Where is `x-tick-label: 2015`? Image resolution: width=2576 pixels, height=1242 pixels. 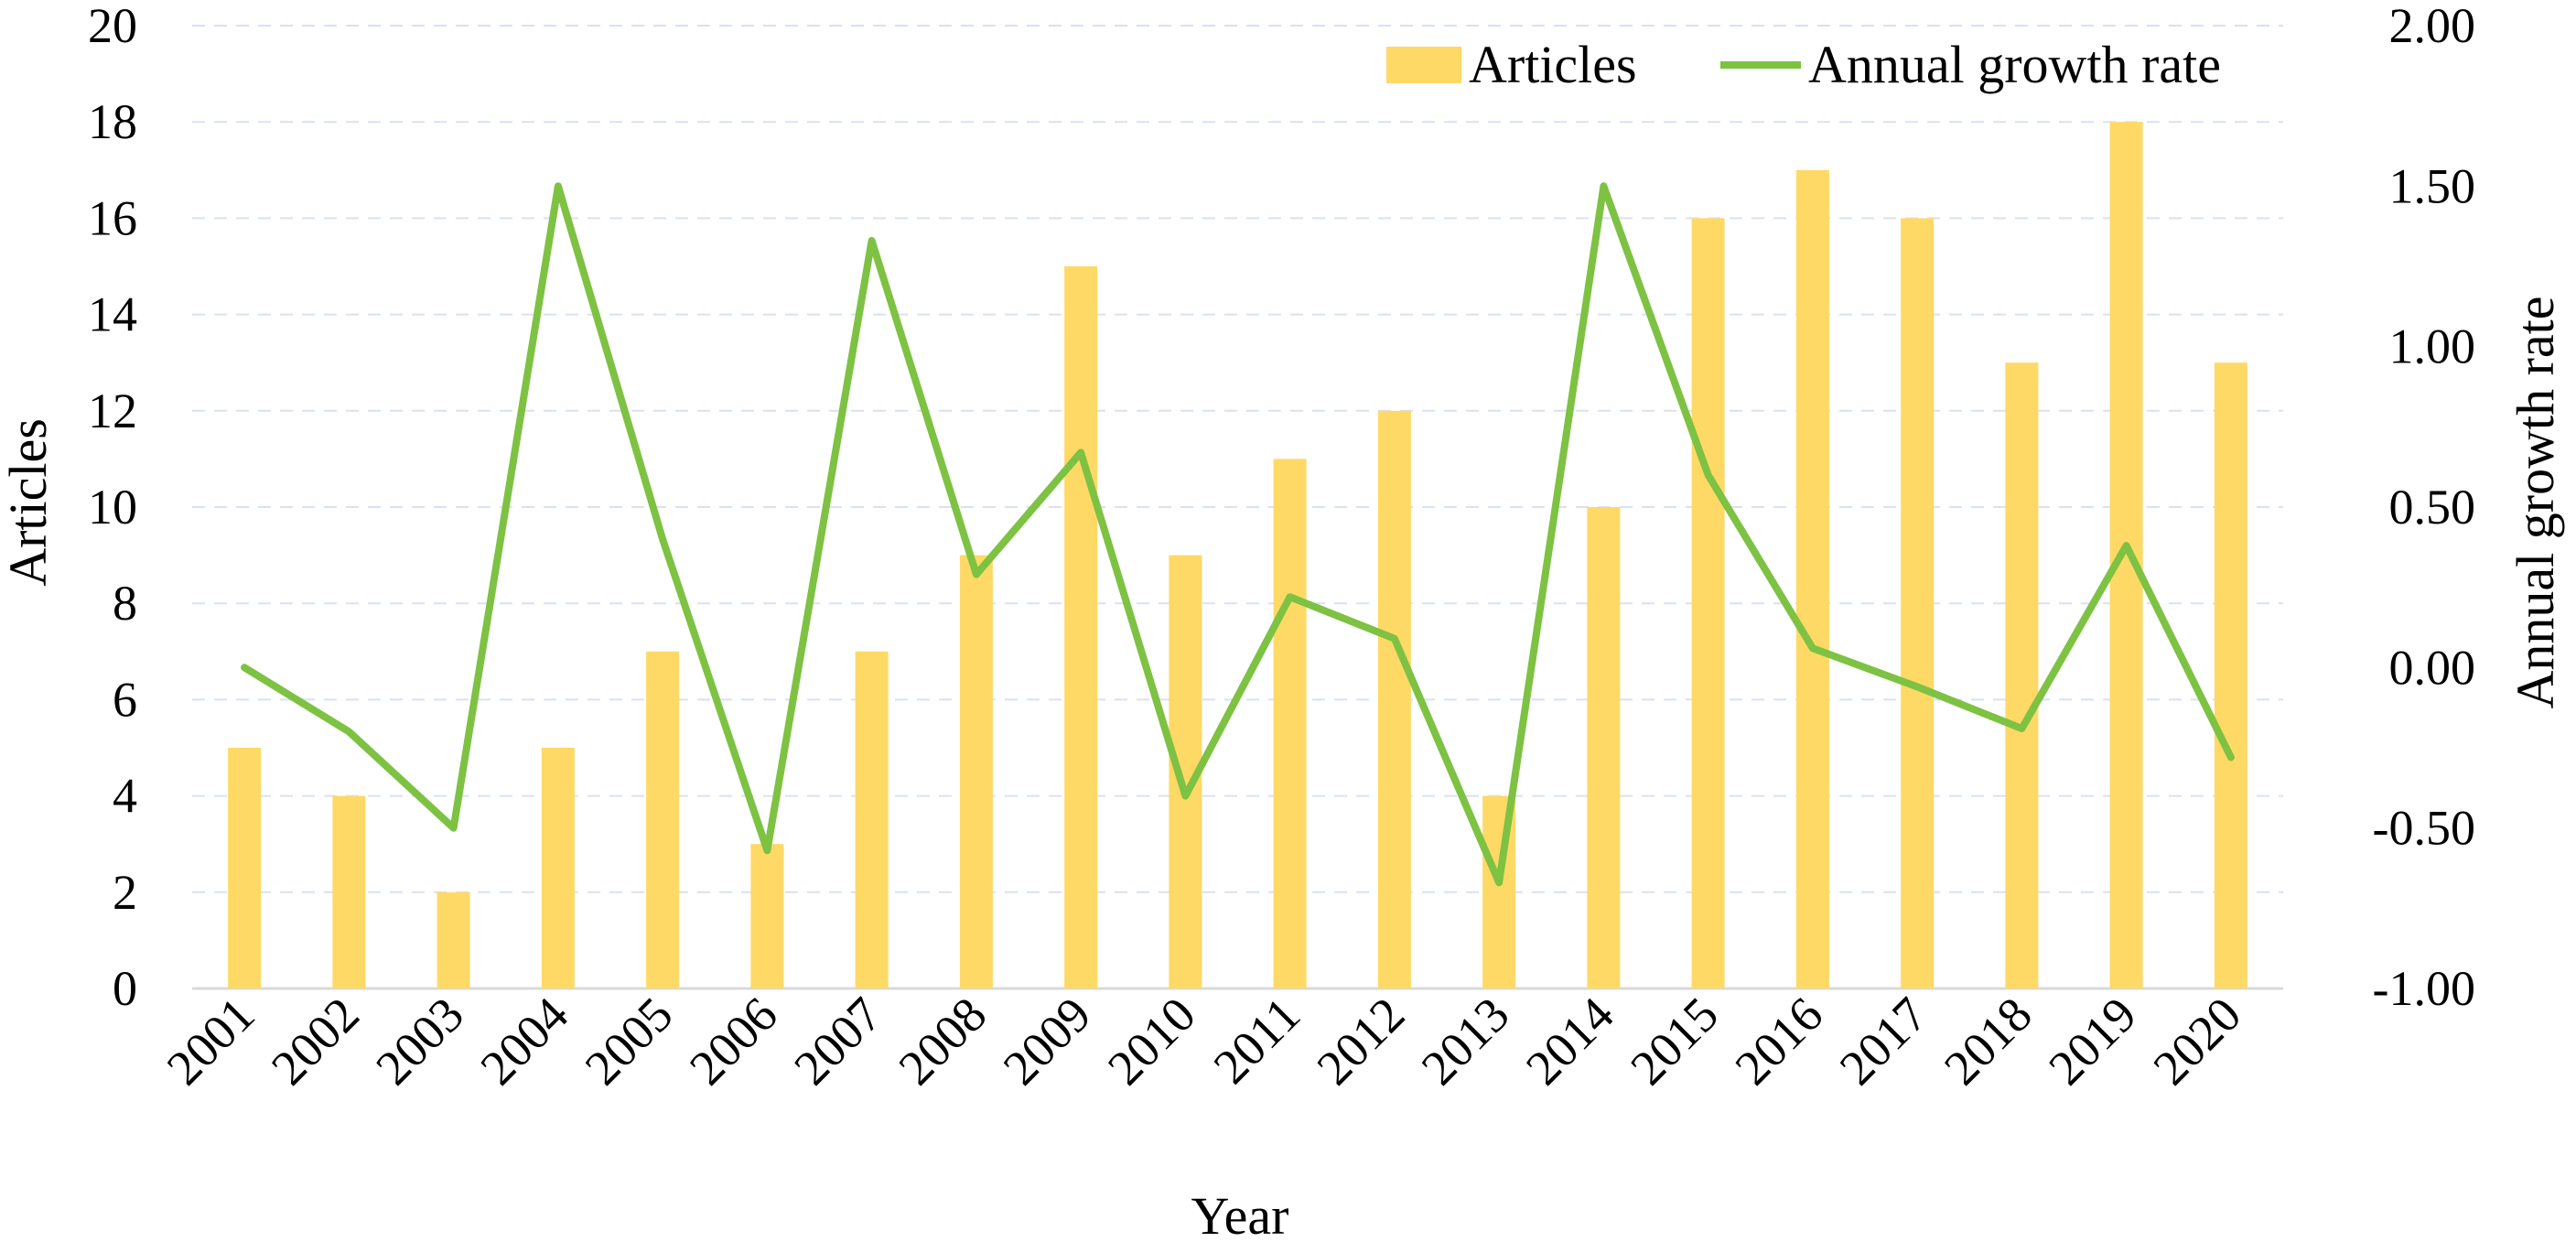
x-tick-label: 2015 is located at coordinates (1674, 1041).